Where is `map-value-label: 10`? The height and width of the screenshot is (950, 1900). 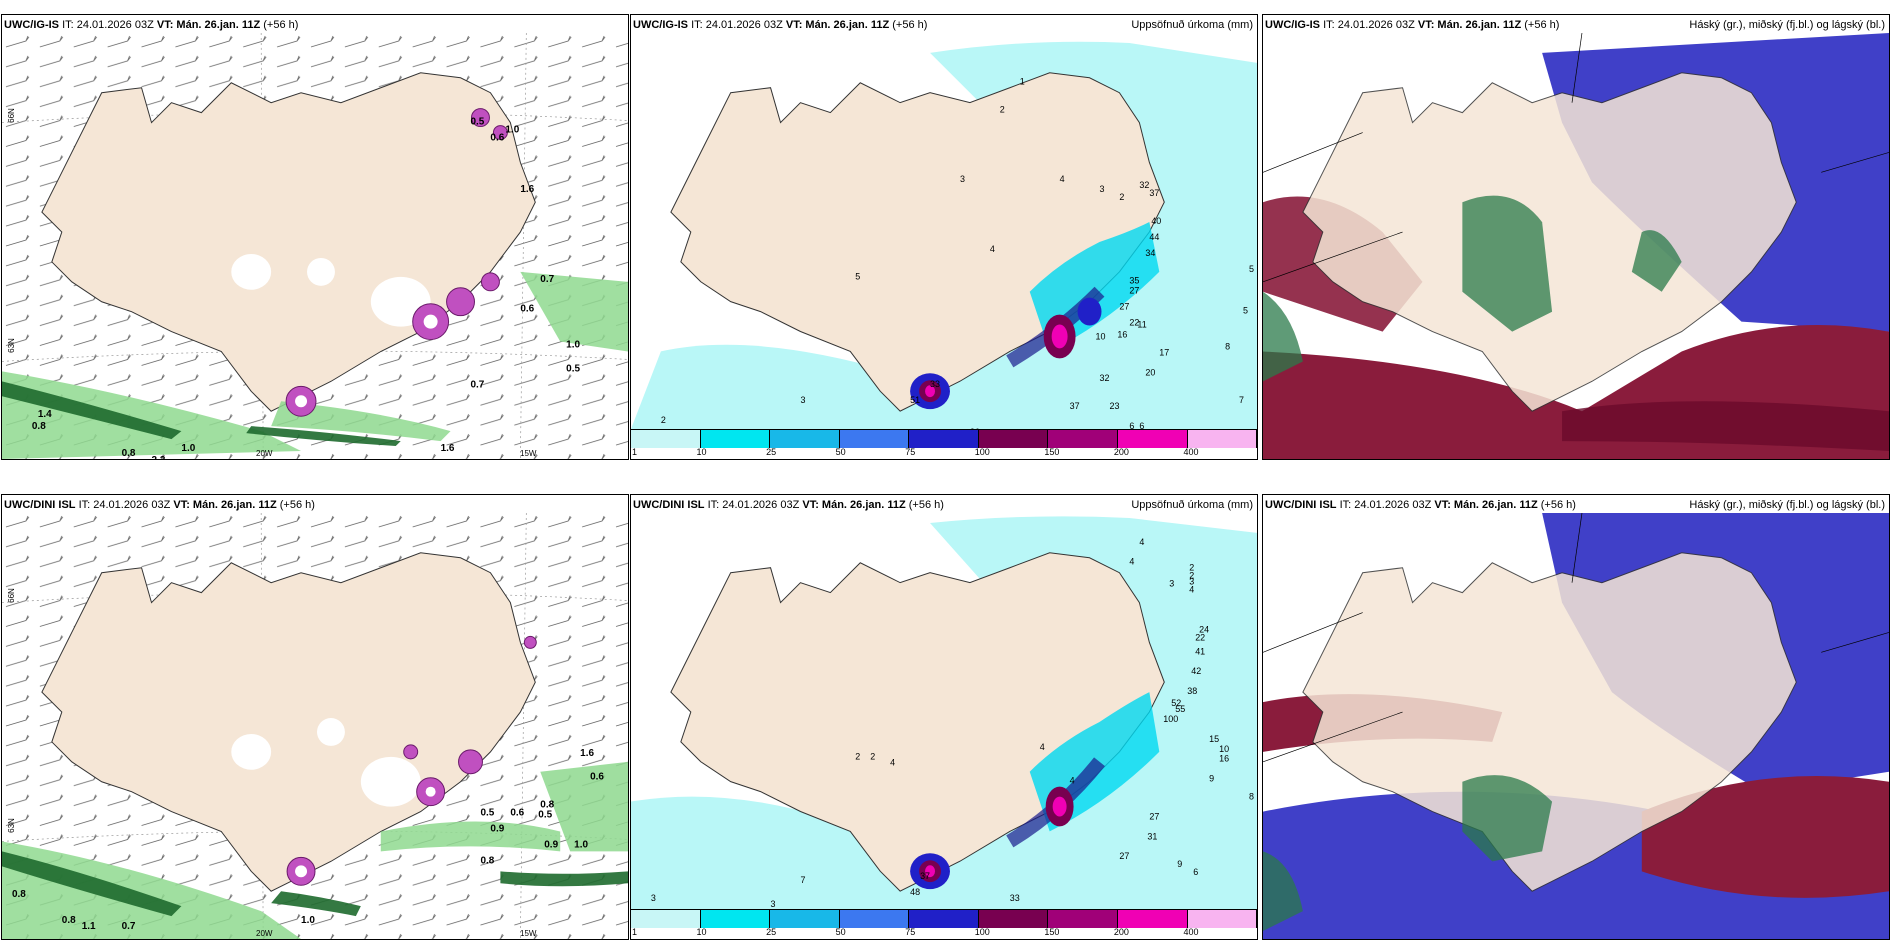 map-value-label: 10 is located at coordinates (1224, 749).